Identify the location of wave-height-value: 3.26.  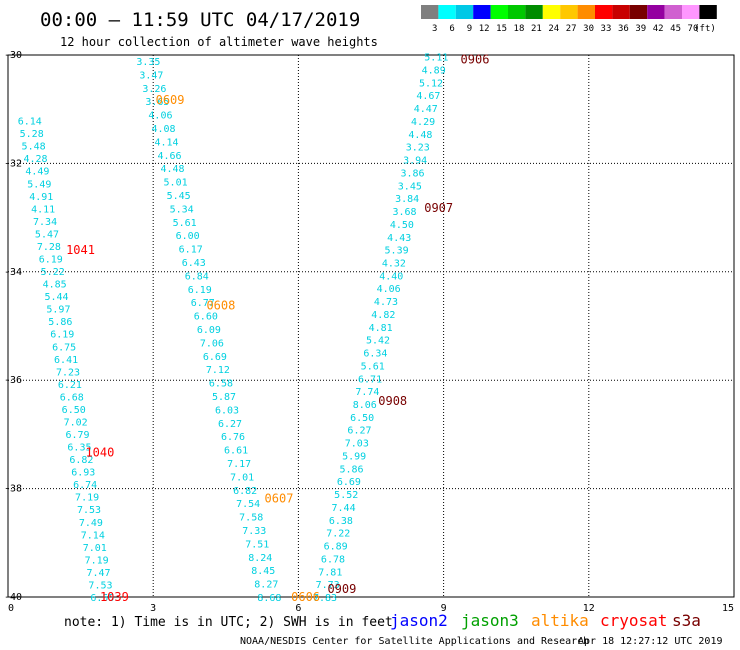
(154, 89).